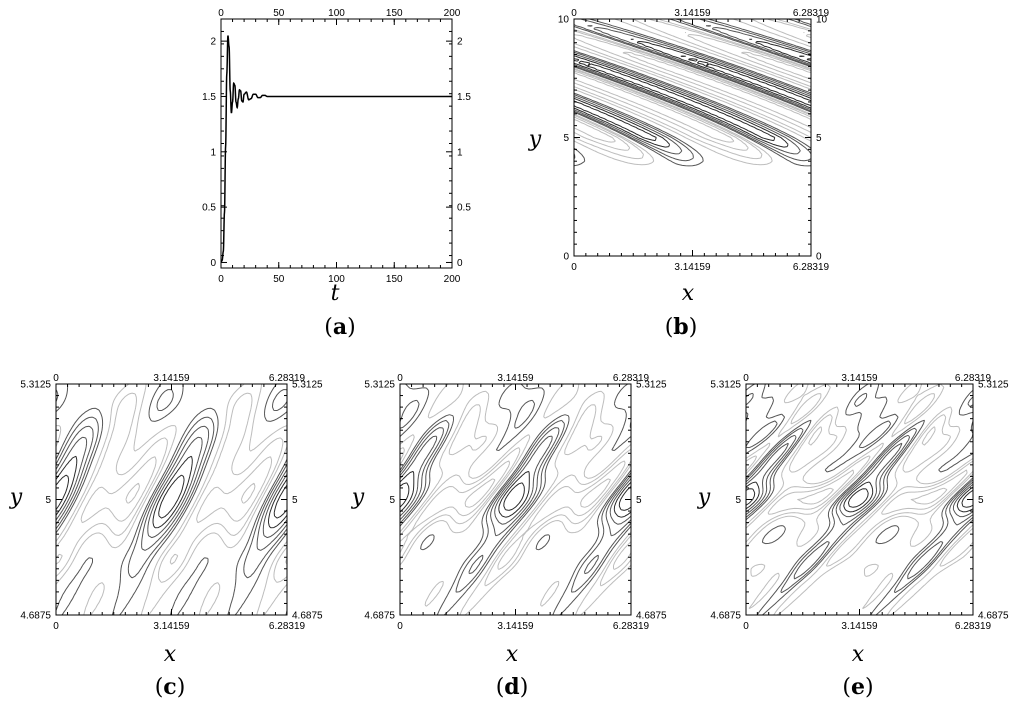  Describe the element at coordinates (336, 13) in the screenshot. I see `x-tick-label-top: 100` at that location.